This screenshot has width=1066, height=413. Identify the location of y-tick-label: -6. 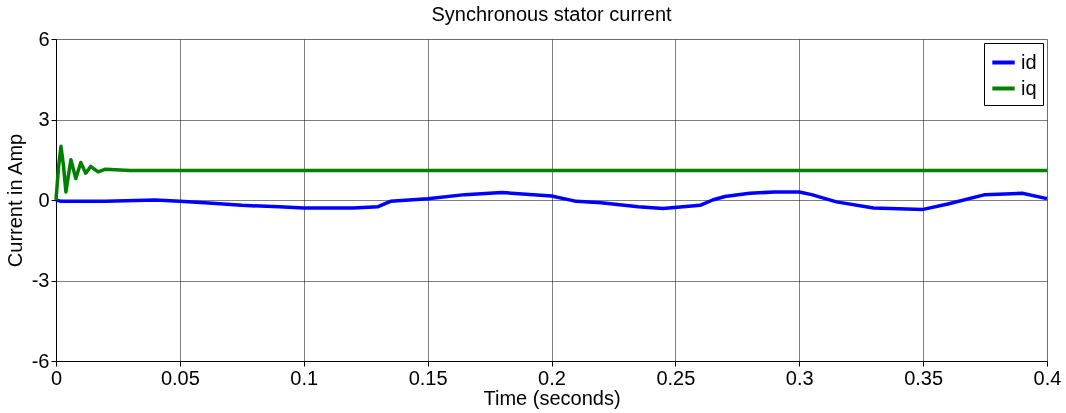
(40, 360).